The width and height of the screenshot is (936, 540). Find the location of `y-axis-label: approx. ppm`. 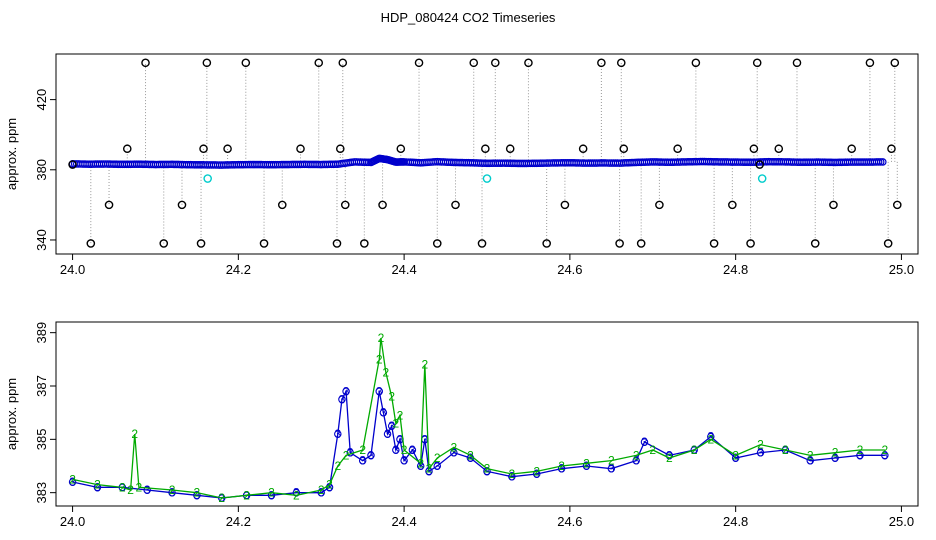

y-axis-label: approx. ppm is located at coordinates (11, 154).